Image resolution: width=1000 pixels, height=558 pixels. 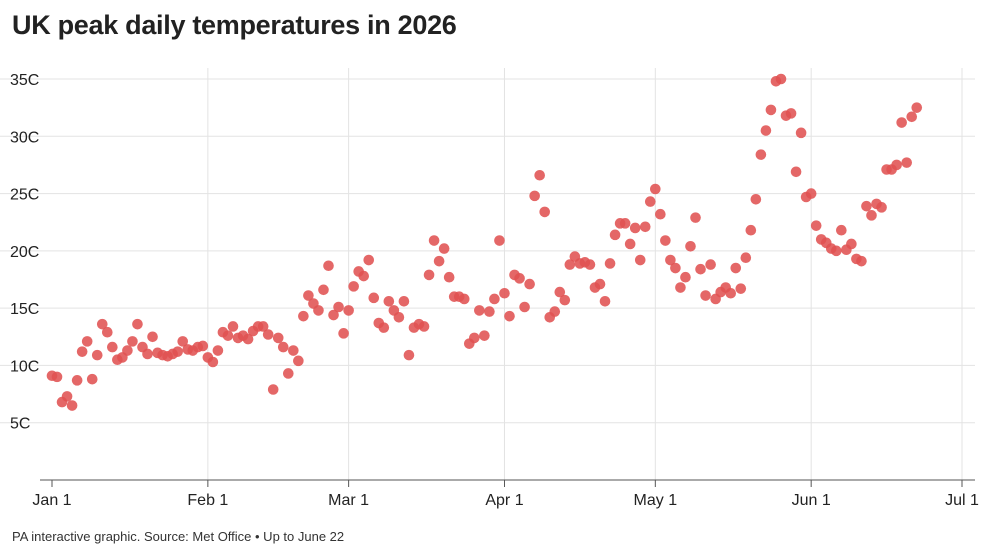 What do you see at coordinates (24, 366) in the screenshot?
I see `y-tick-label-1: 10C` at bounding box center [24, 366].